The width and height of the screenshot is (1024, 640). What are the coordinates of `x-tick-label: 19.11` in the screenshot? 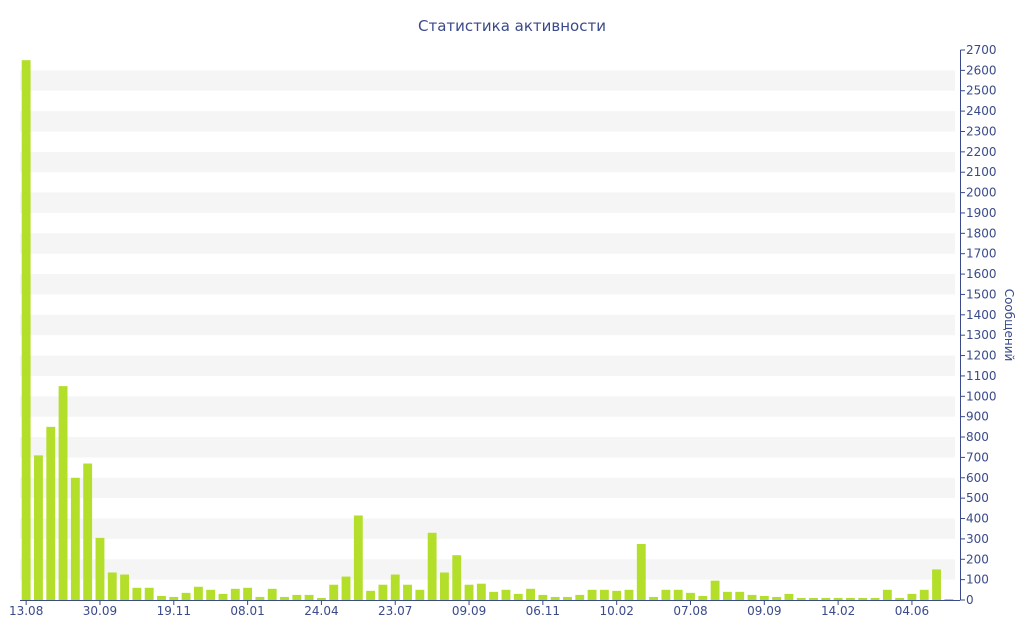 It's located at (174, 611).